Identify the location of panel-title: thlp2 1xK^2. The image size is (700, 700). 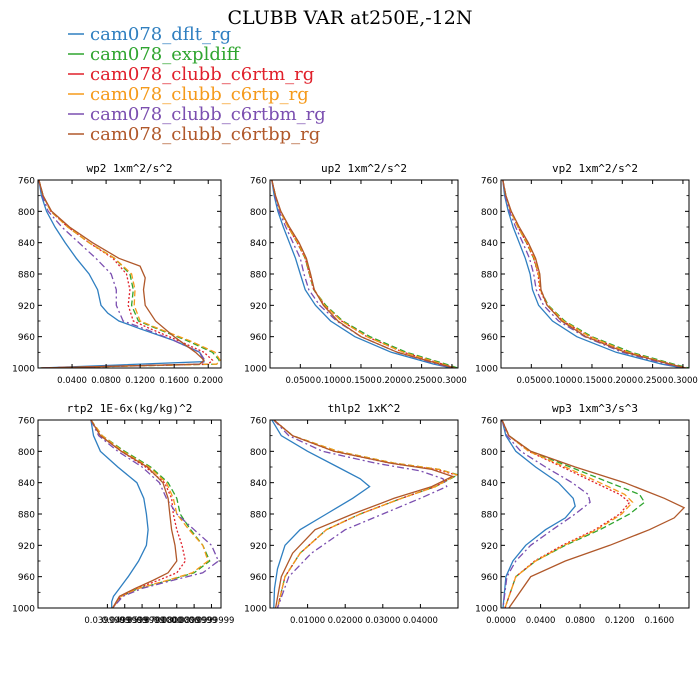
(364, 408).